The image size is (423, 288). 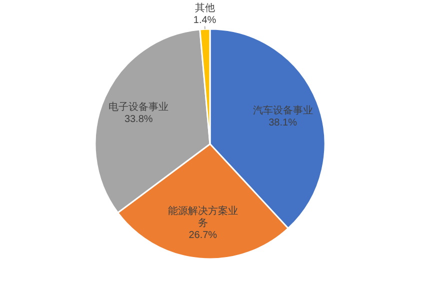 I want to click on slice-label: 其他, so click(x=204, y=8).